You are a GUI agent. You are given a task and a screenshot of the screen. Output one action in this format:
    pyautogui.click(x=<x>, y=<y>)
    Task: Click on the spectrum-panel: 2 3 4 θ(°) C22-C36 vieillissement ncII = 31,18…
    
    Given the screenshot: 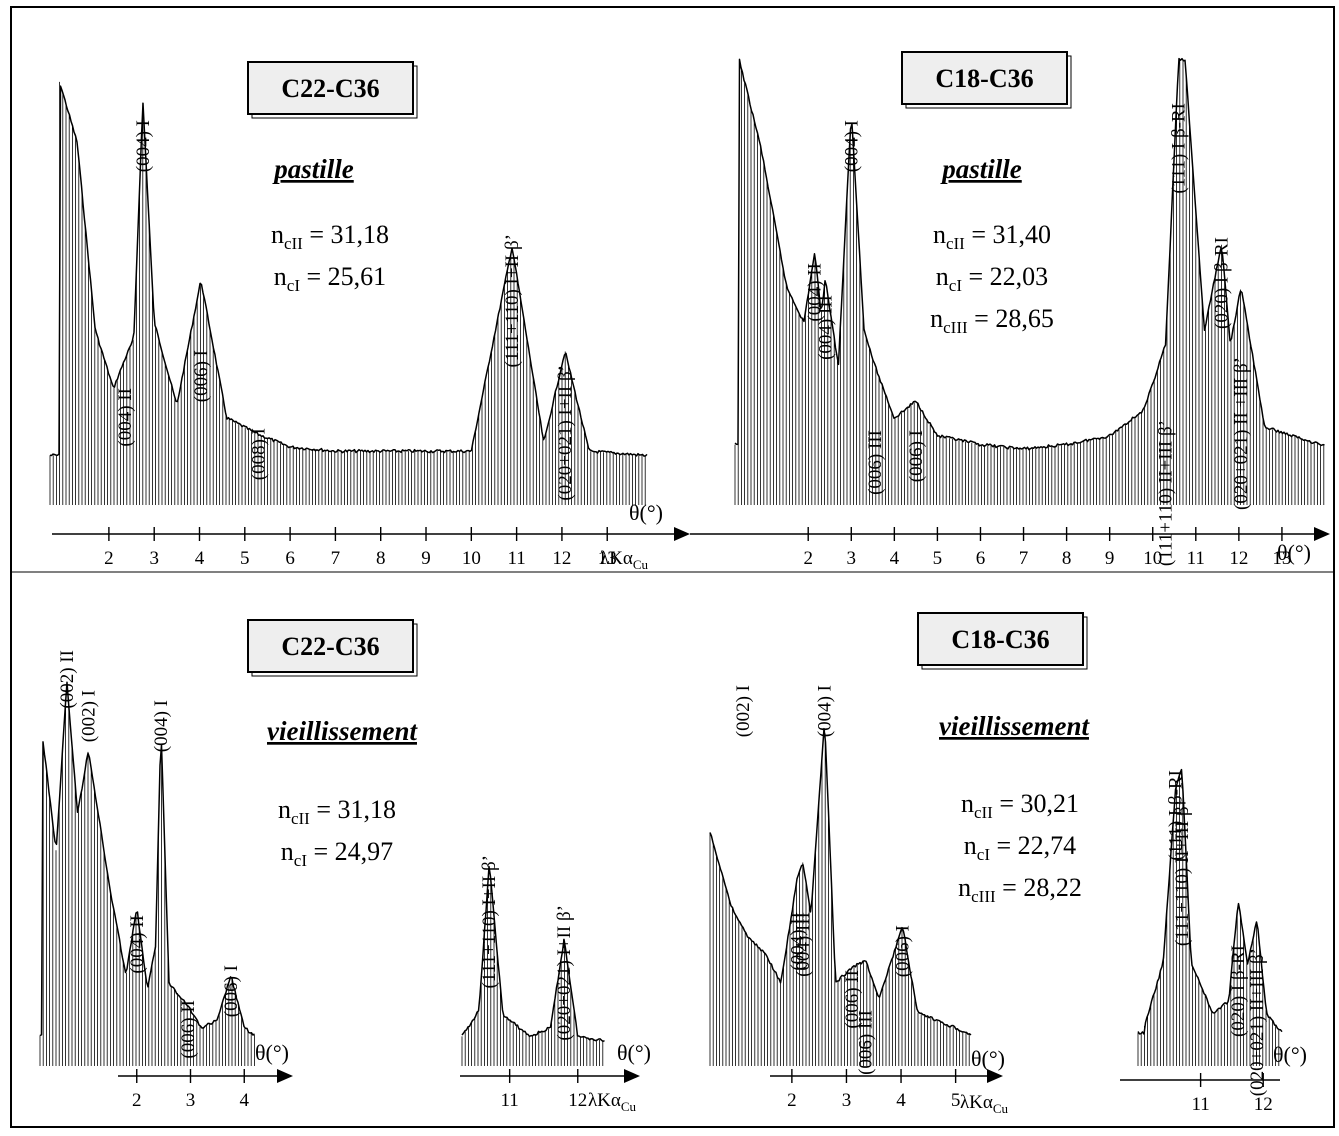 What is the action you would take?
    pyautogui.click(x=228, y=865)
    